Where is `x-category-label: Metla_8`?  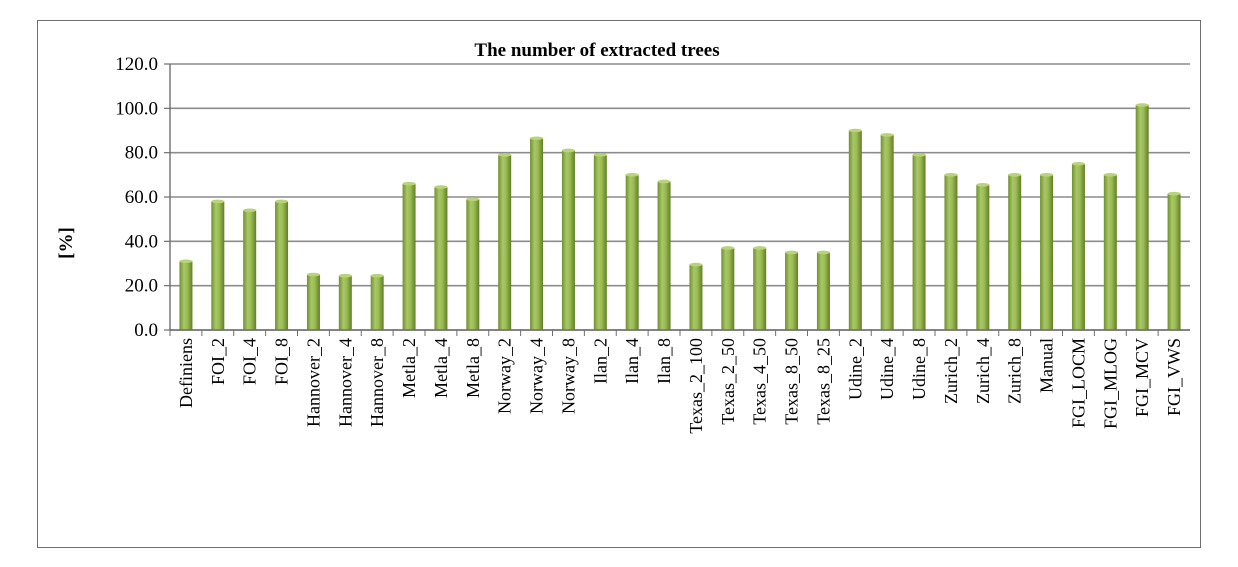 x-category-label: Metla_8 is located at coordinates (473, 368).